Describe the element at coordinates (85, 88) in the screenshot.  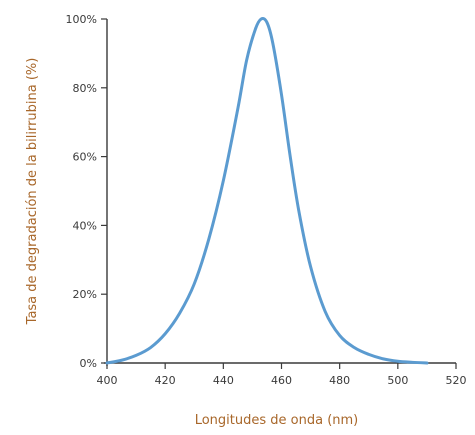
I see `y-tick-label: 80%` at that location.